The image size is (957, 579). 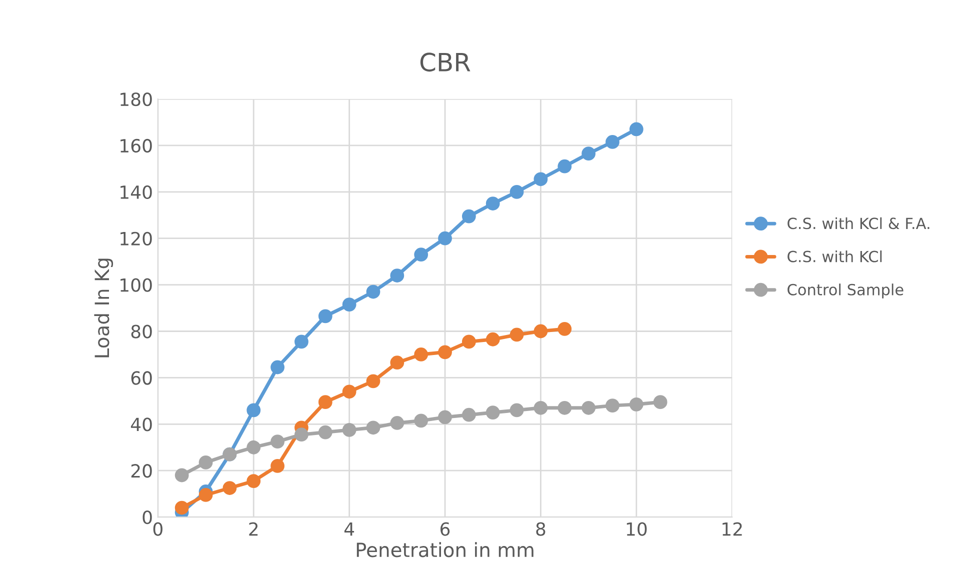 I want to click on y-tick-label: 0, so click(x=147, y=517).